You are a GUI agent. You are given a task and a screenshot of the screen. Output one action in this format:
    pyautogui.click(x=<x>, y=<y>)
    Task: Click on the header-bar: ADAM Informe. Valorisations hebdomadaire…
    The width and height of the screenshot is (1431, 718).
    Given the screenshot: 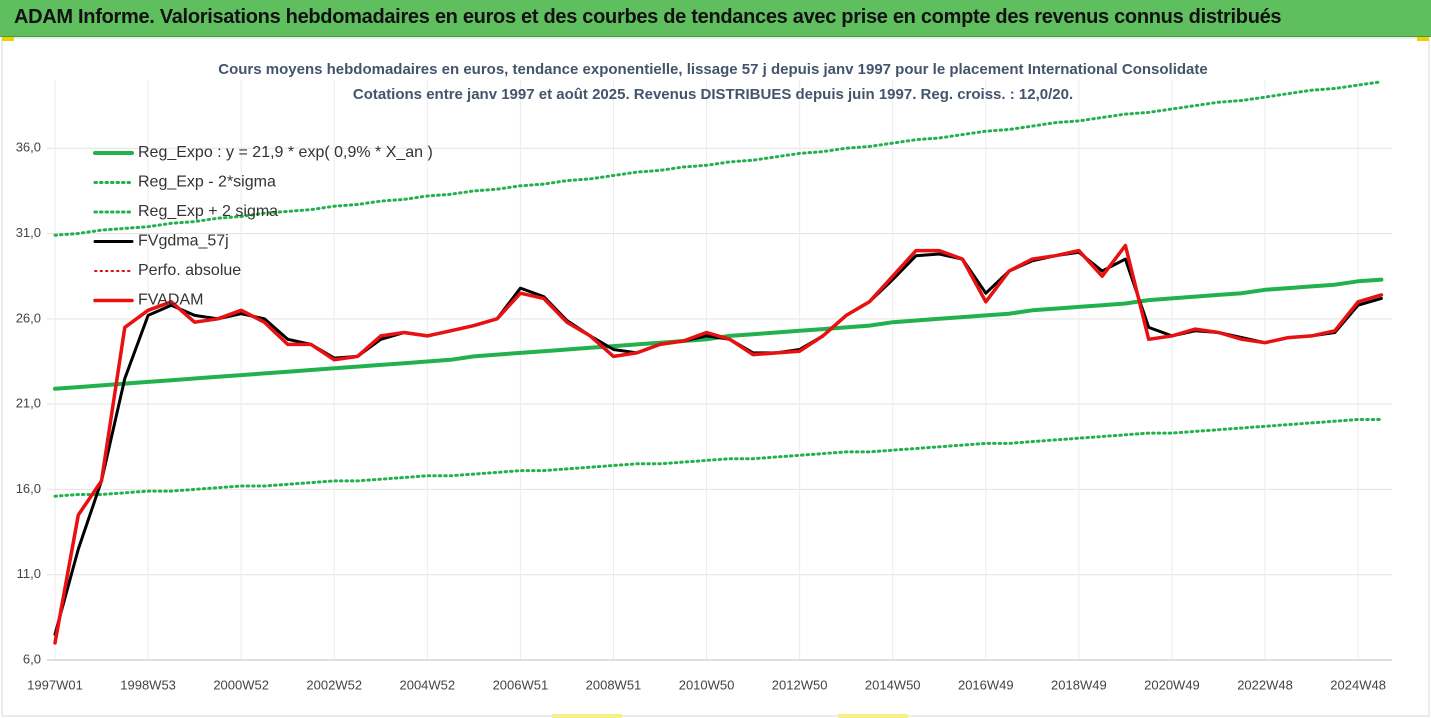 What is the action you would take?
    pyautogui.click(x=715, y=18)
    